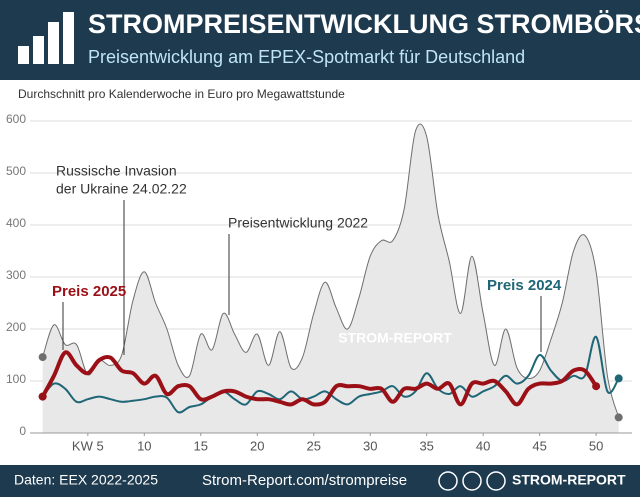  I want to click on x-tick-label: 45, so click(539, 445).